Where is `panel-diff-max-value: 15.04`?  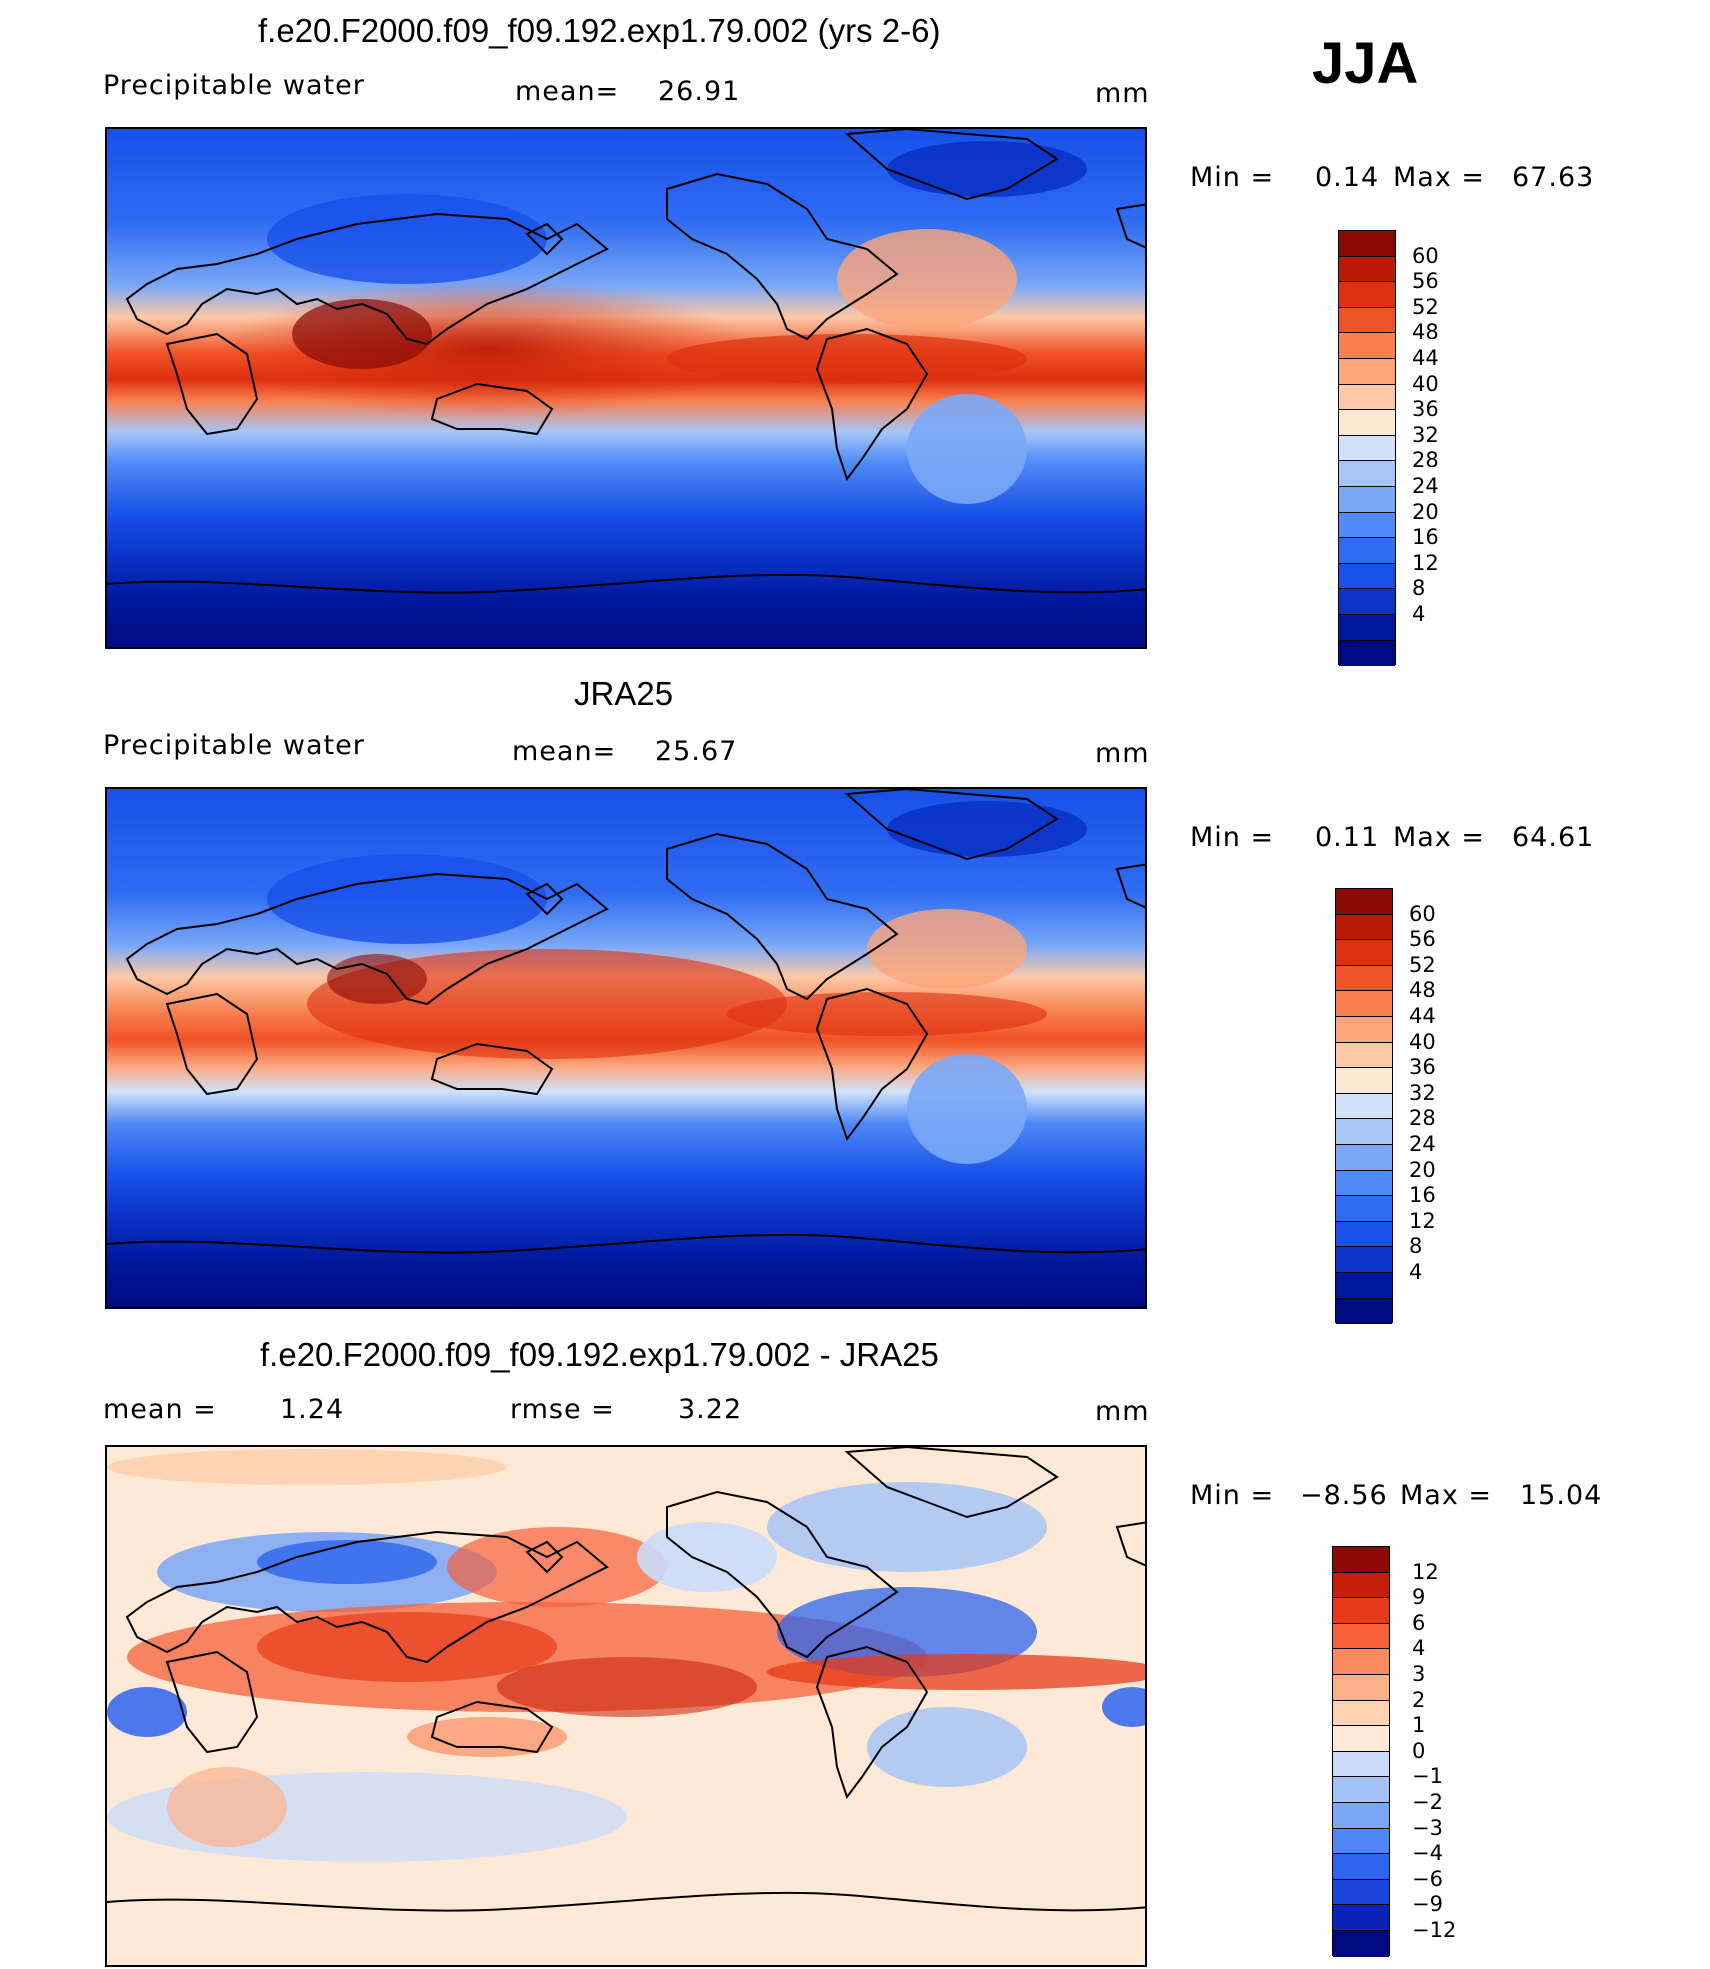 panel-diff-max-value: 15.04 is located at coordinates (1561, 1495).